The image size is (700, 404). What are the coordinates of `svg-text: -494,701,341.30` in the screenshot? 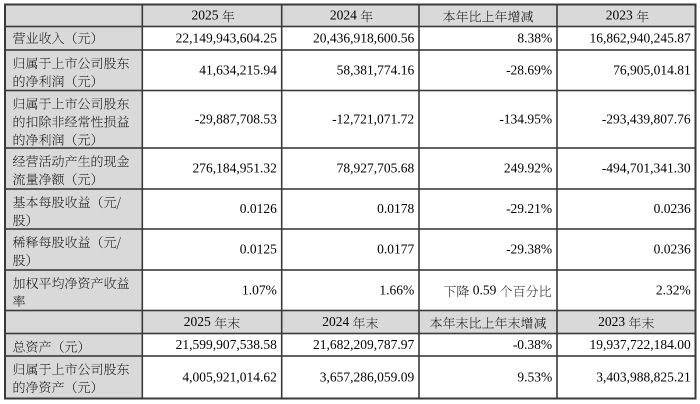 It's located at (646, 168).